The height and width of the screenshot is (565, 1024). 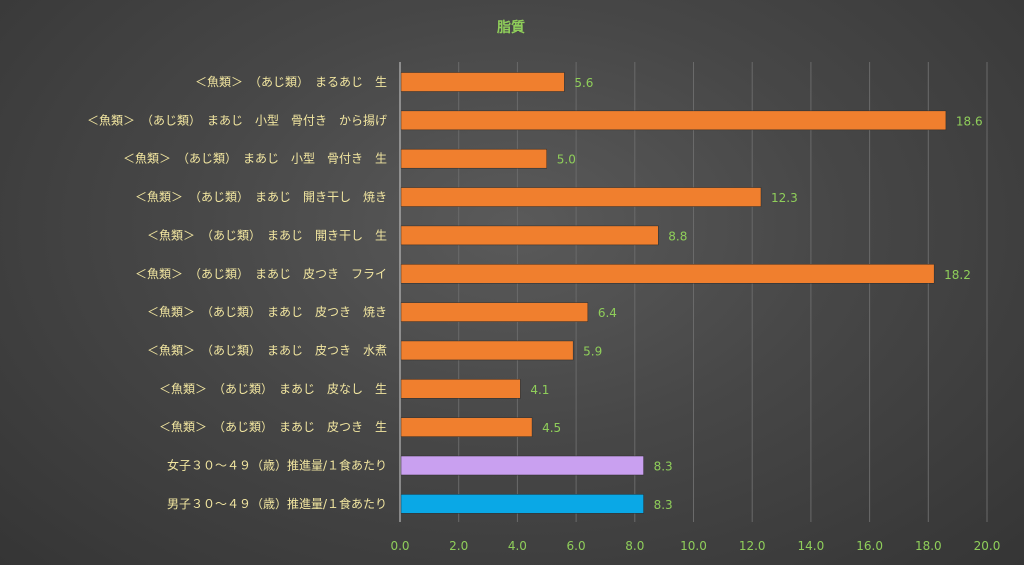 I want to click on value-label: 5.9, so click(x=592, y=351).